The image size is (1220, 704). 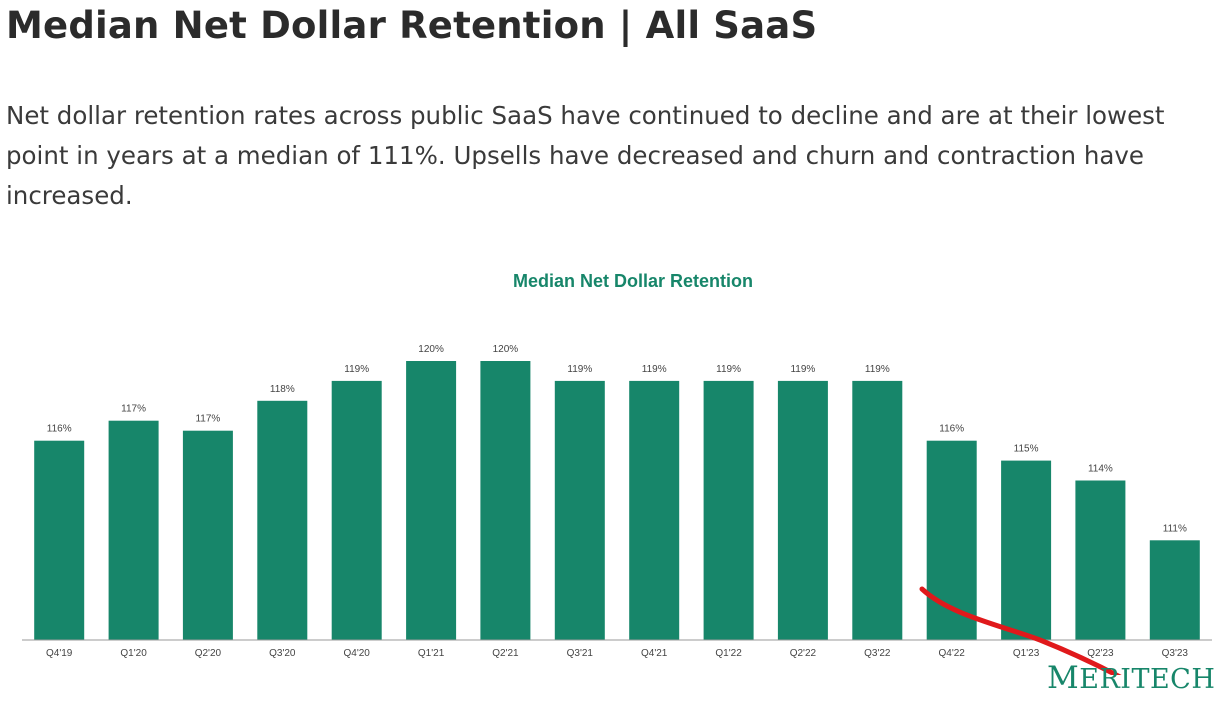 What do you see at coordinates (412, 25) in the screenshot?
I see `page-title: Median Net Dollar Retention | All SaaS` at bounding box center [412, 25].